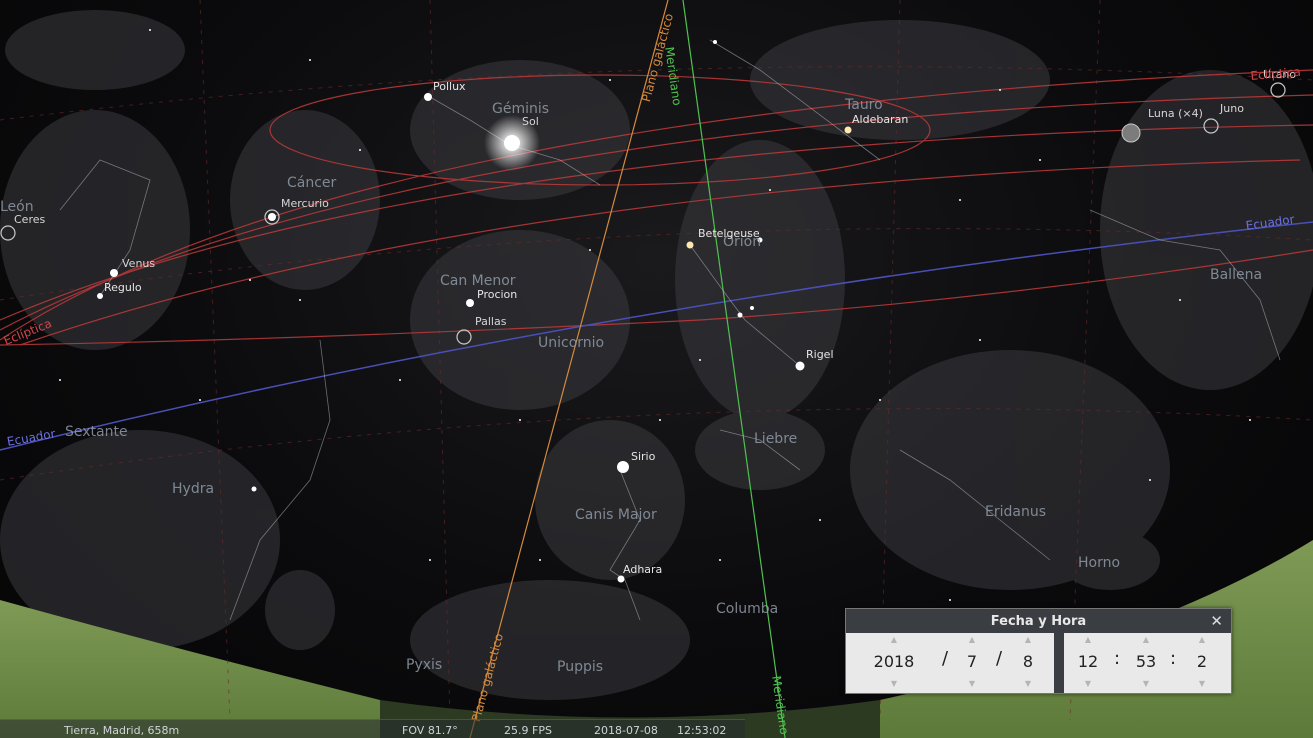  I want to click on constellation-label: Hydra, so click(193, 489).